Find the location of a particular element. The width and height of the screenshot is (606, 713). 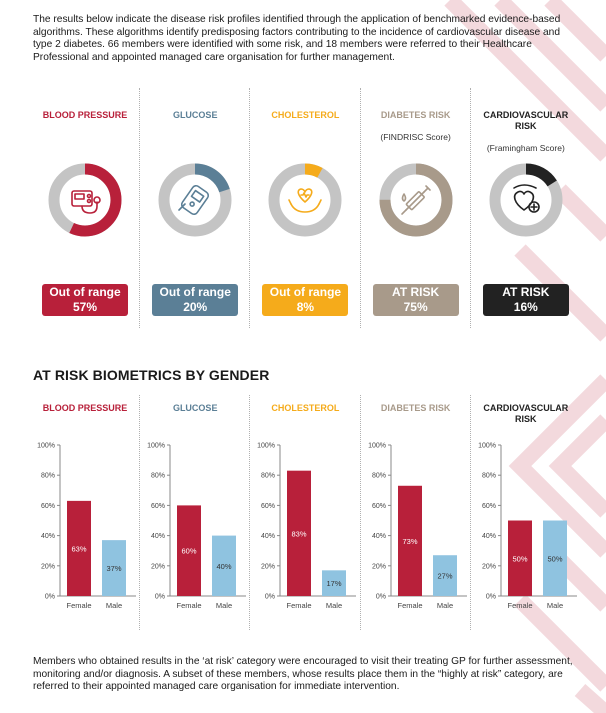

syringe-icon is located at coordinates (415, 200).